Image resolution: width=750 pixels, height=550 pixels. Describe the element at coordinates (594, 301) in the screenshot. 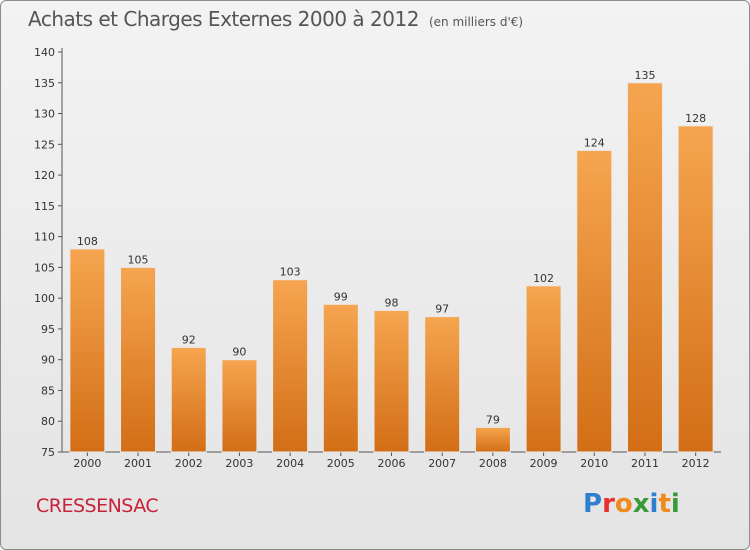

I see `bar-2010` at that location.